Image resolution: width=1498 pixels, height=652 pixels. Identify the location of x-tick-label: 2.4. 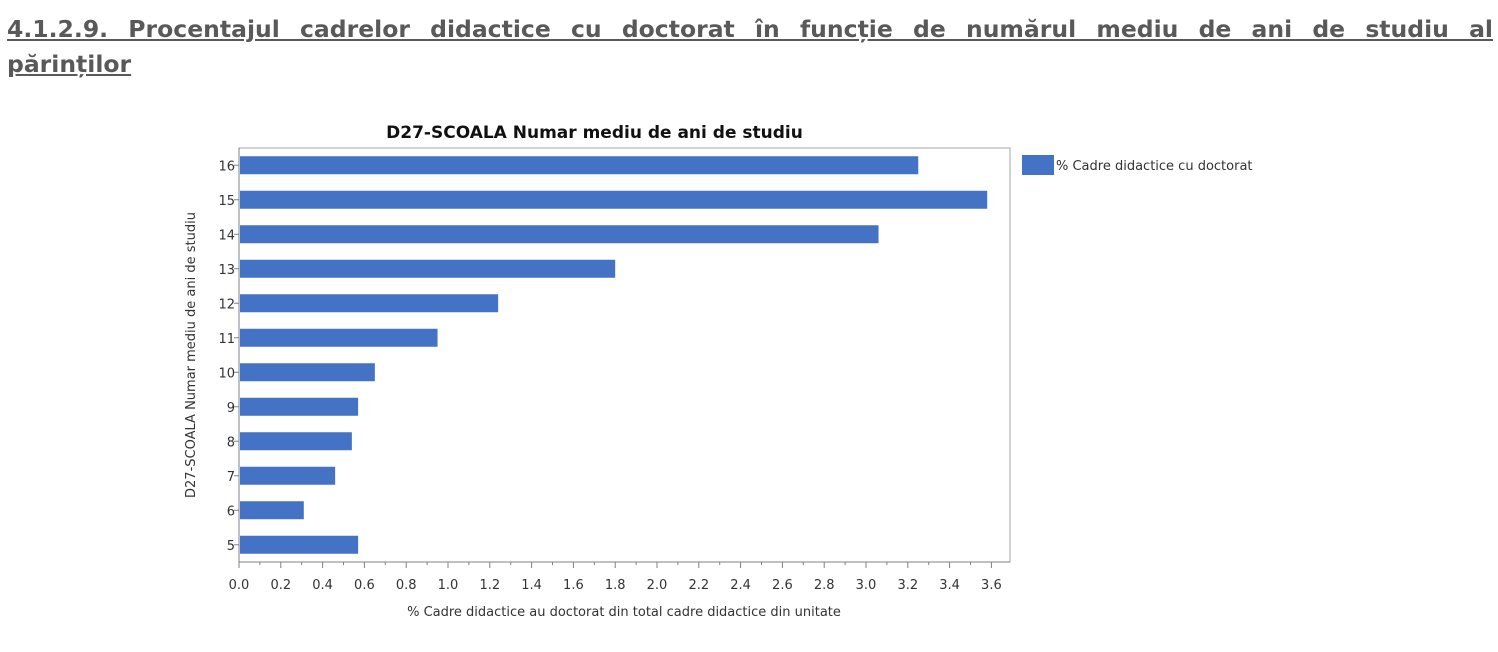
(740, 585).